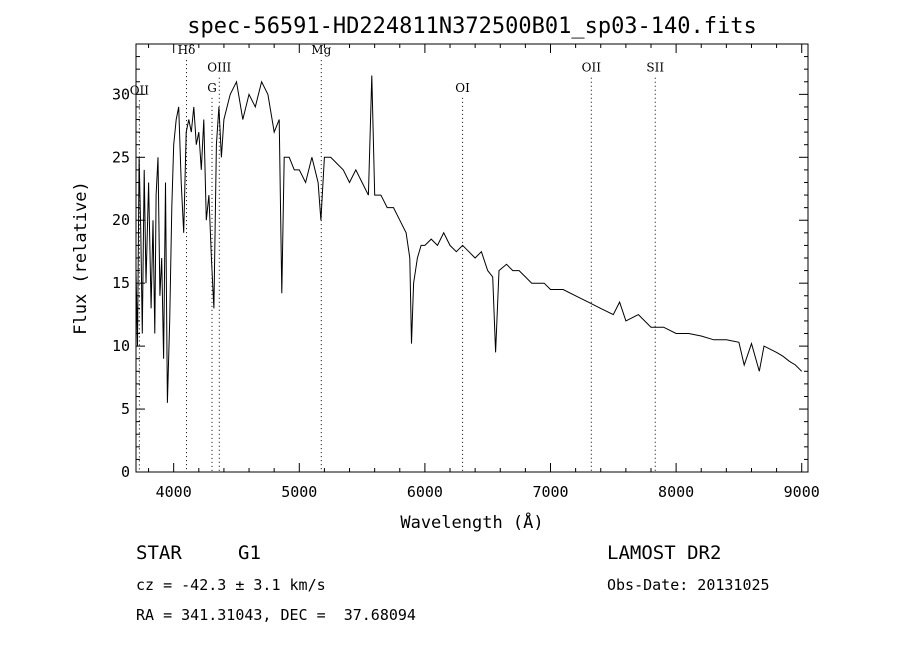 The width and height of the screenshot is (900, 650). I want to click on spectral-line-label: G, so click(212, 88).